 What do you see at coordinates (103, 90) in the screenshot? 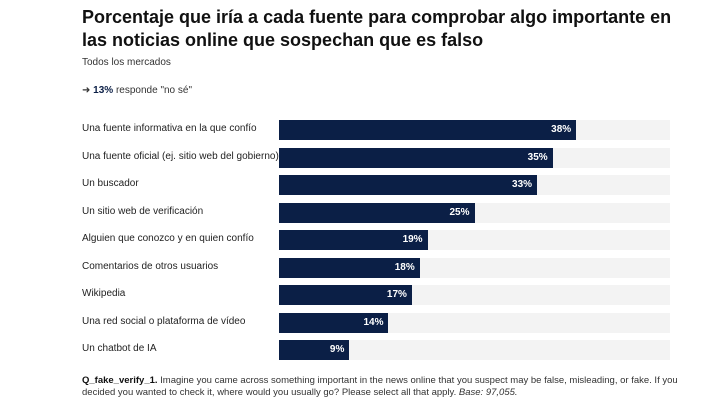
I see `dont-know-value: 13%` at bounding box center [103, 90].